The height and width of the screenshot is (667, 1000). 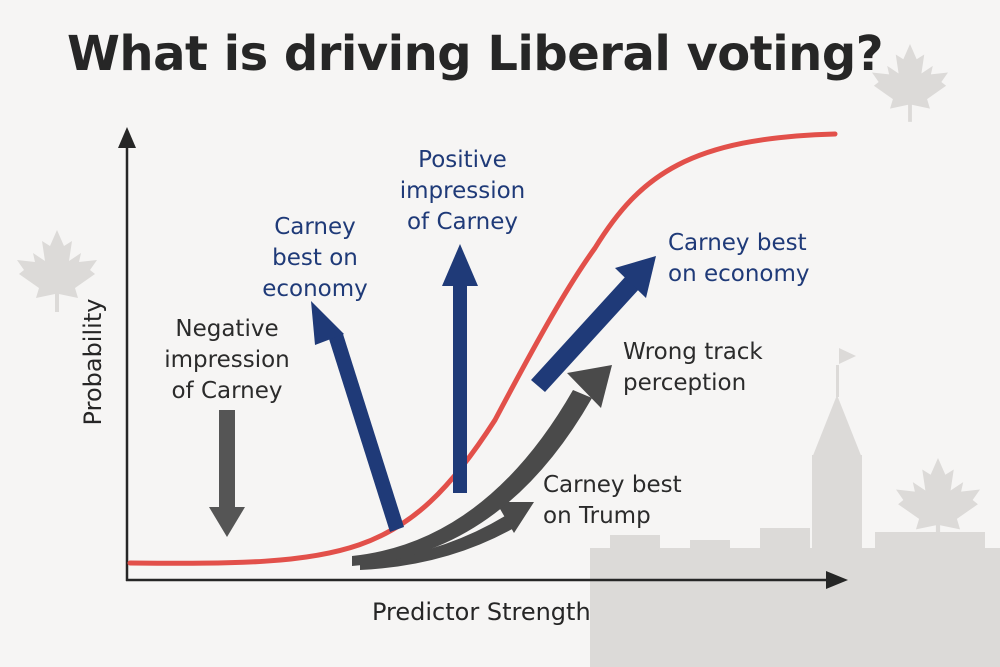 What do you see at coordinates (227, 473) in the screenshot?
I see `negative-impression-arrow` at bounding box center [227, 473].